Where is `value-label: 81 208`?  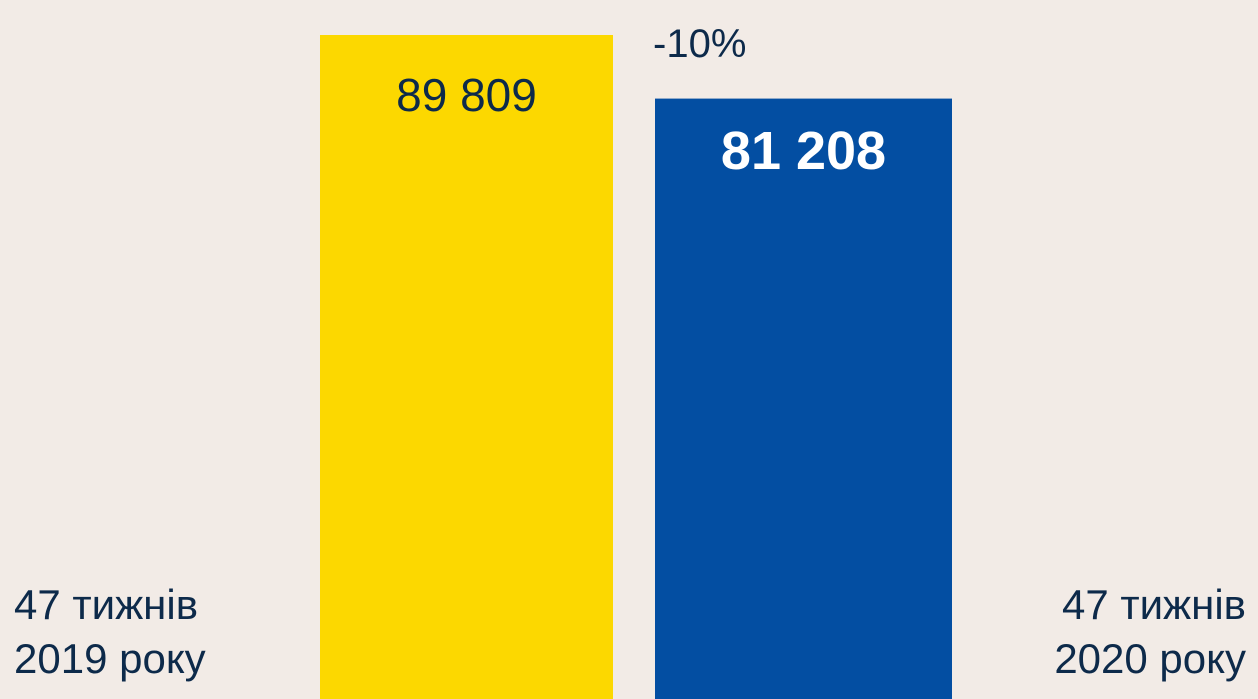
value-label: 81 208 is located at coordinates (803, 151).